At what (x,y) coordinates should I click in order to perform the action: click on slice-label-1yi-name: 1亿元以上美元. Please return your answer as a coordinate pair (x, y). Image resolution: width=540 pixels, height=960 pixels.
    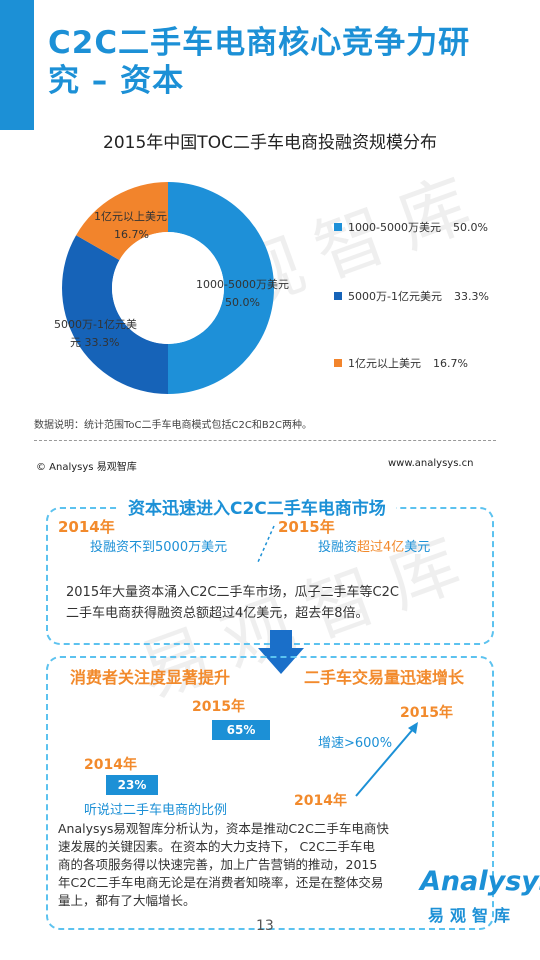
    Looking at the image, I should click on (130, 216).